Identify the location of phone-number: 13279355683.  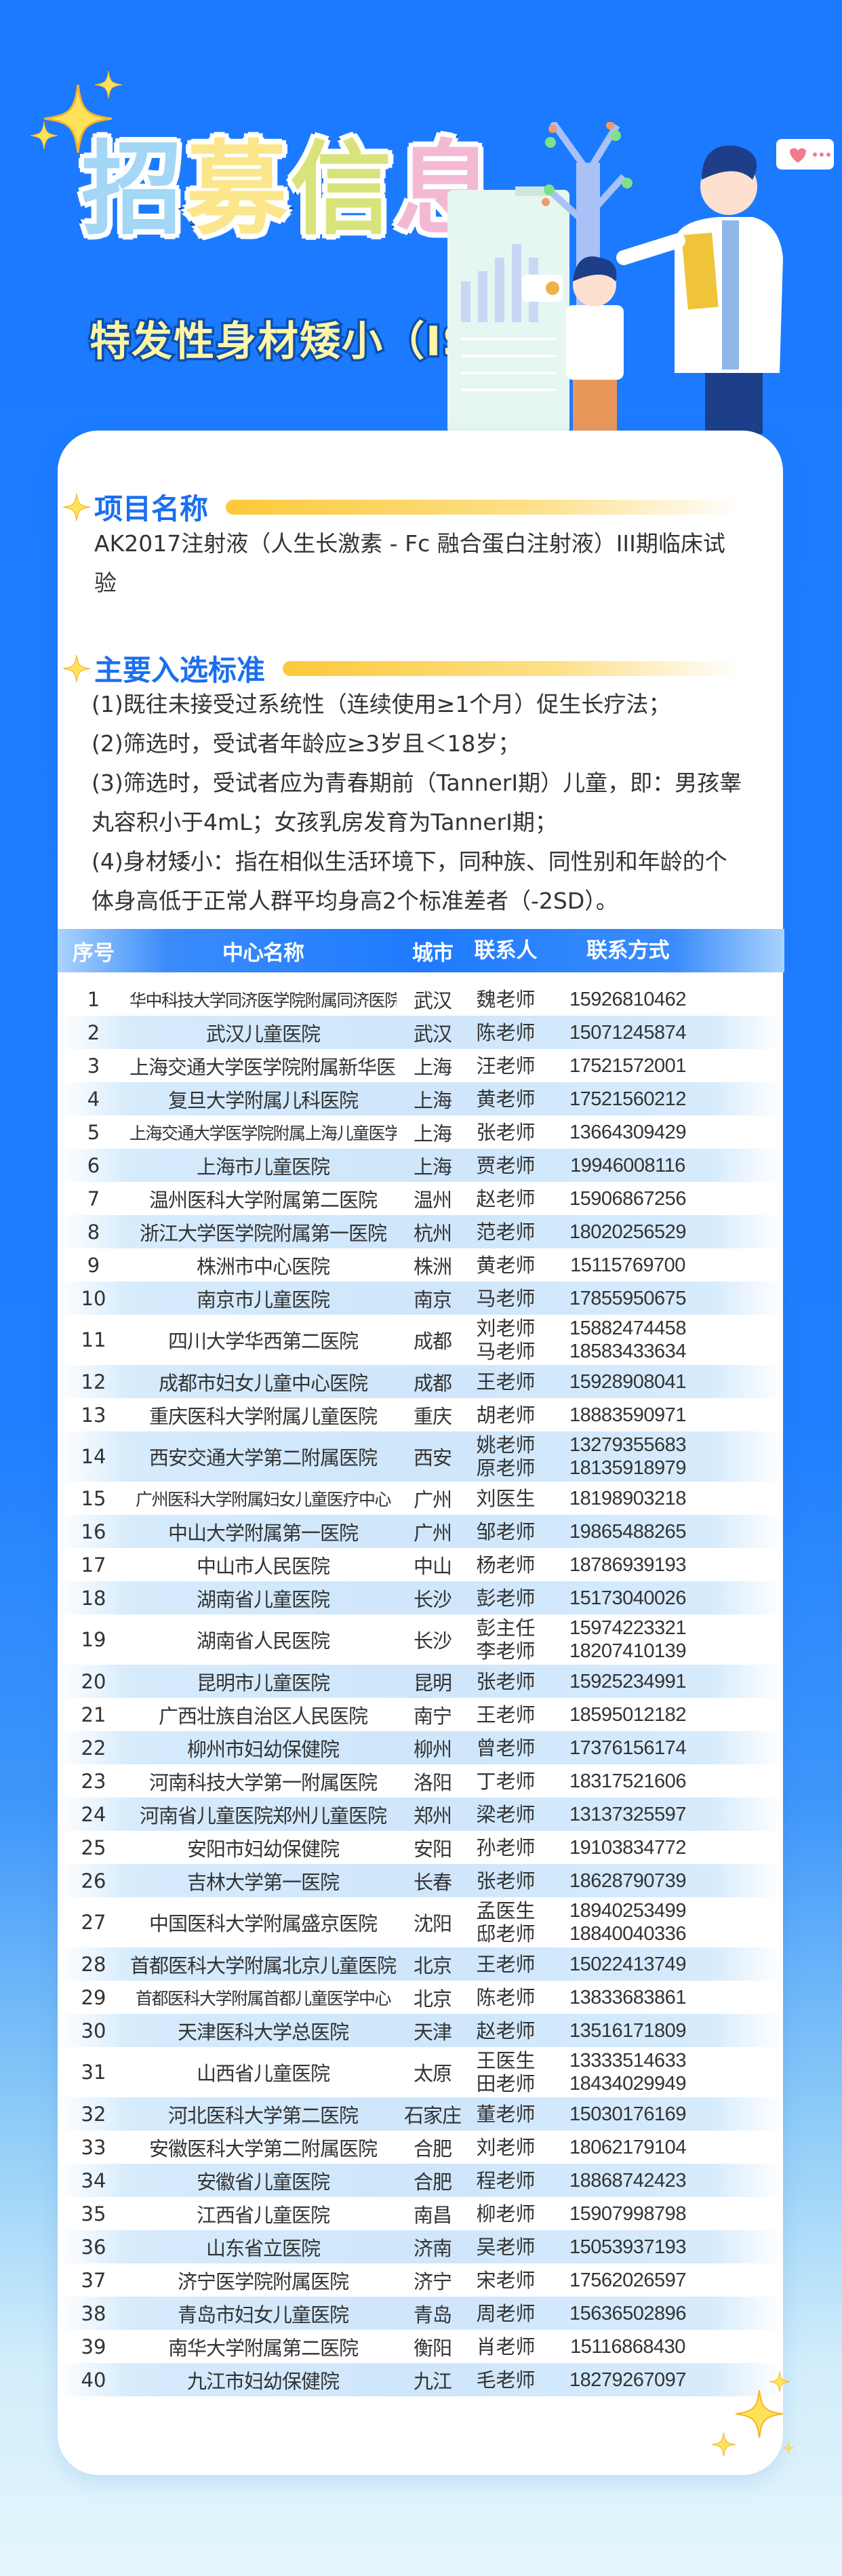
(628, 1445).